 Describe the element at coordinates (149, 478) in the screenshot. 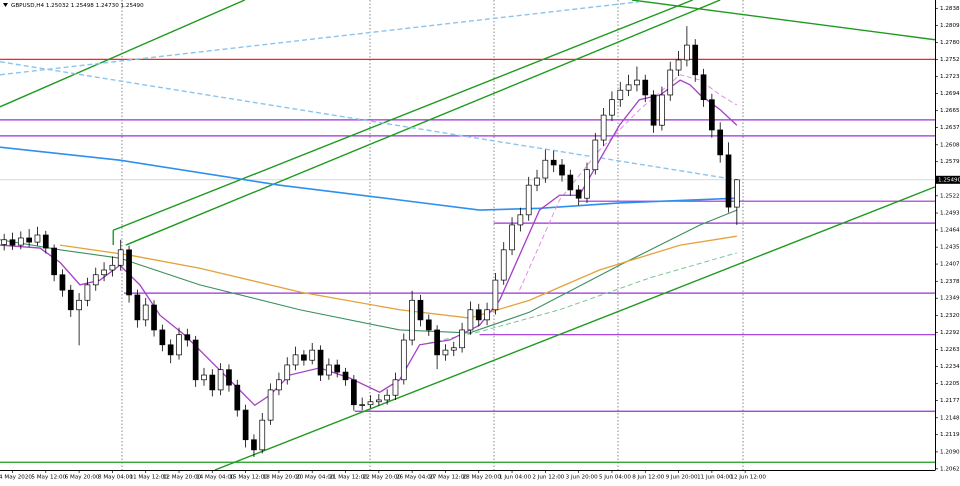

I see `x-tick-label: 11 May 12:00` at that location.